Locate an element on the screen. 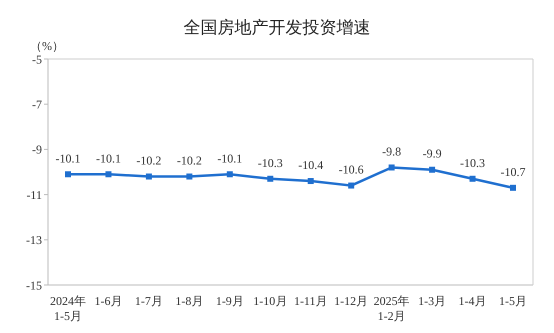 Image resolution: width=554 pixels, height=333 pixels. y-tick-label: -11 is located at coordinates (34, 195).